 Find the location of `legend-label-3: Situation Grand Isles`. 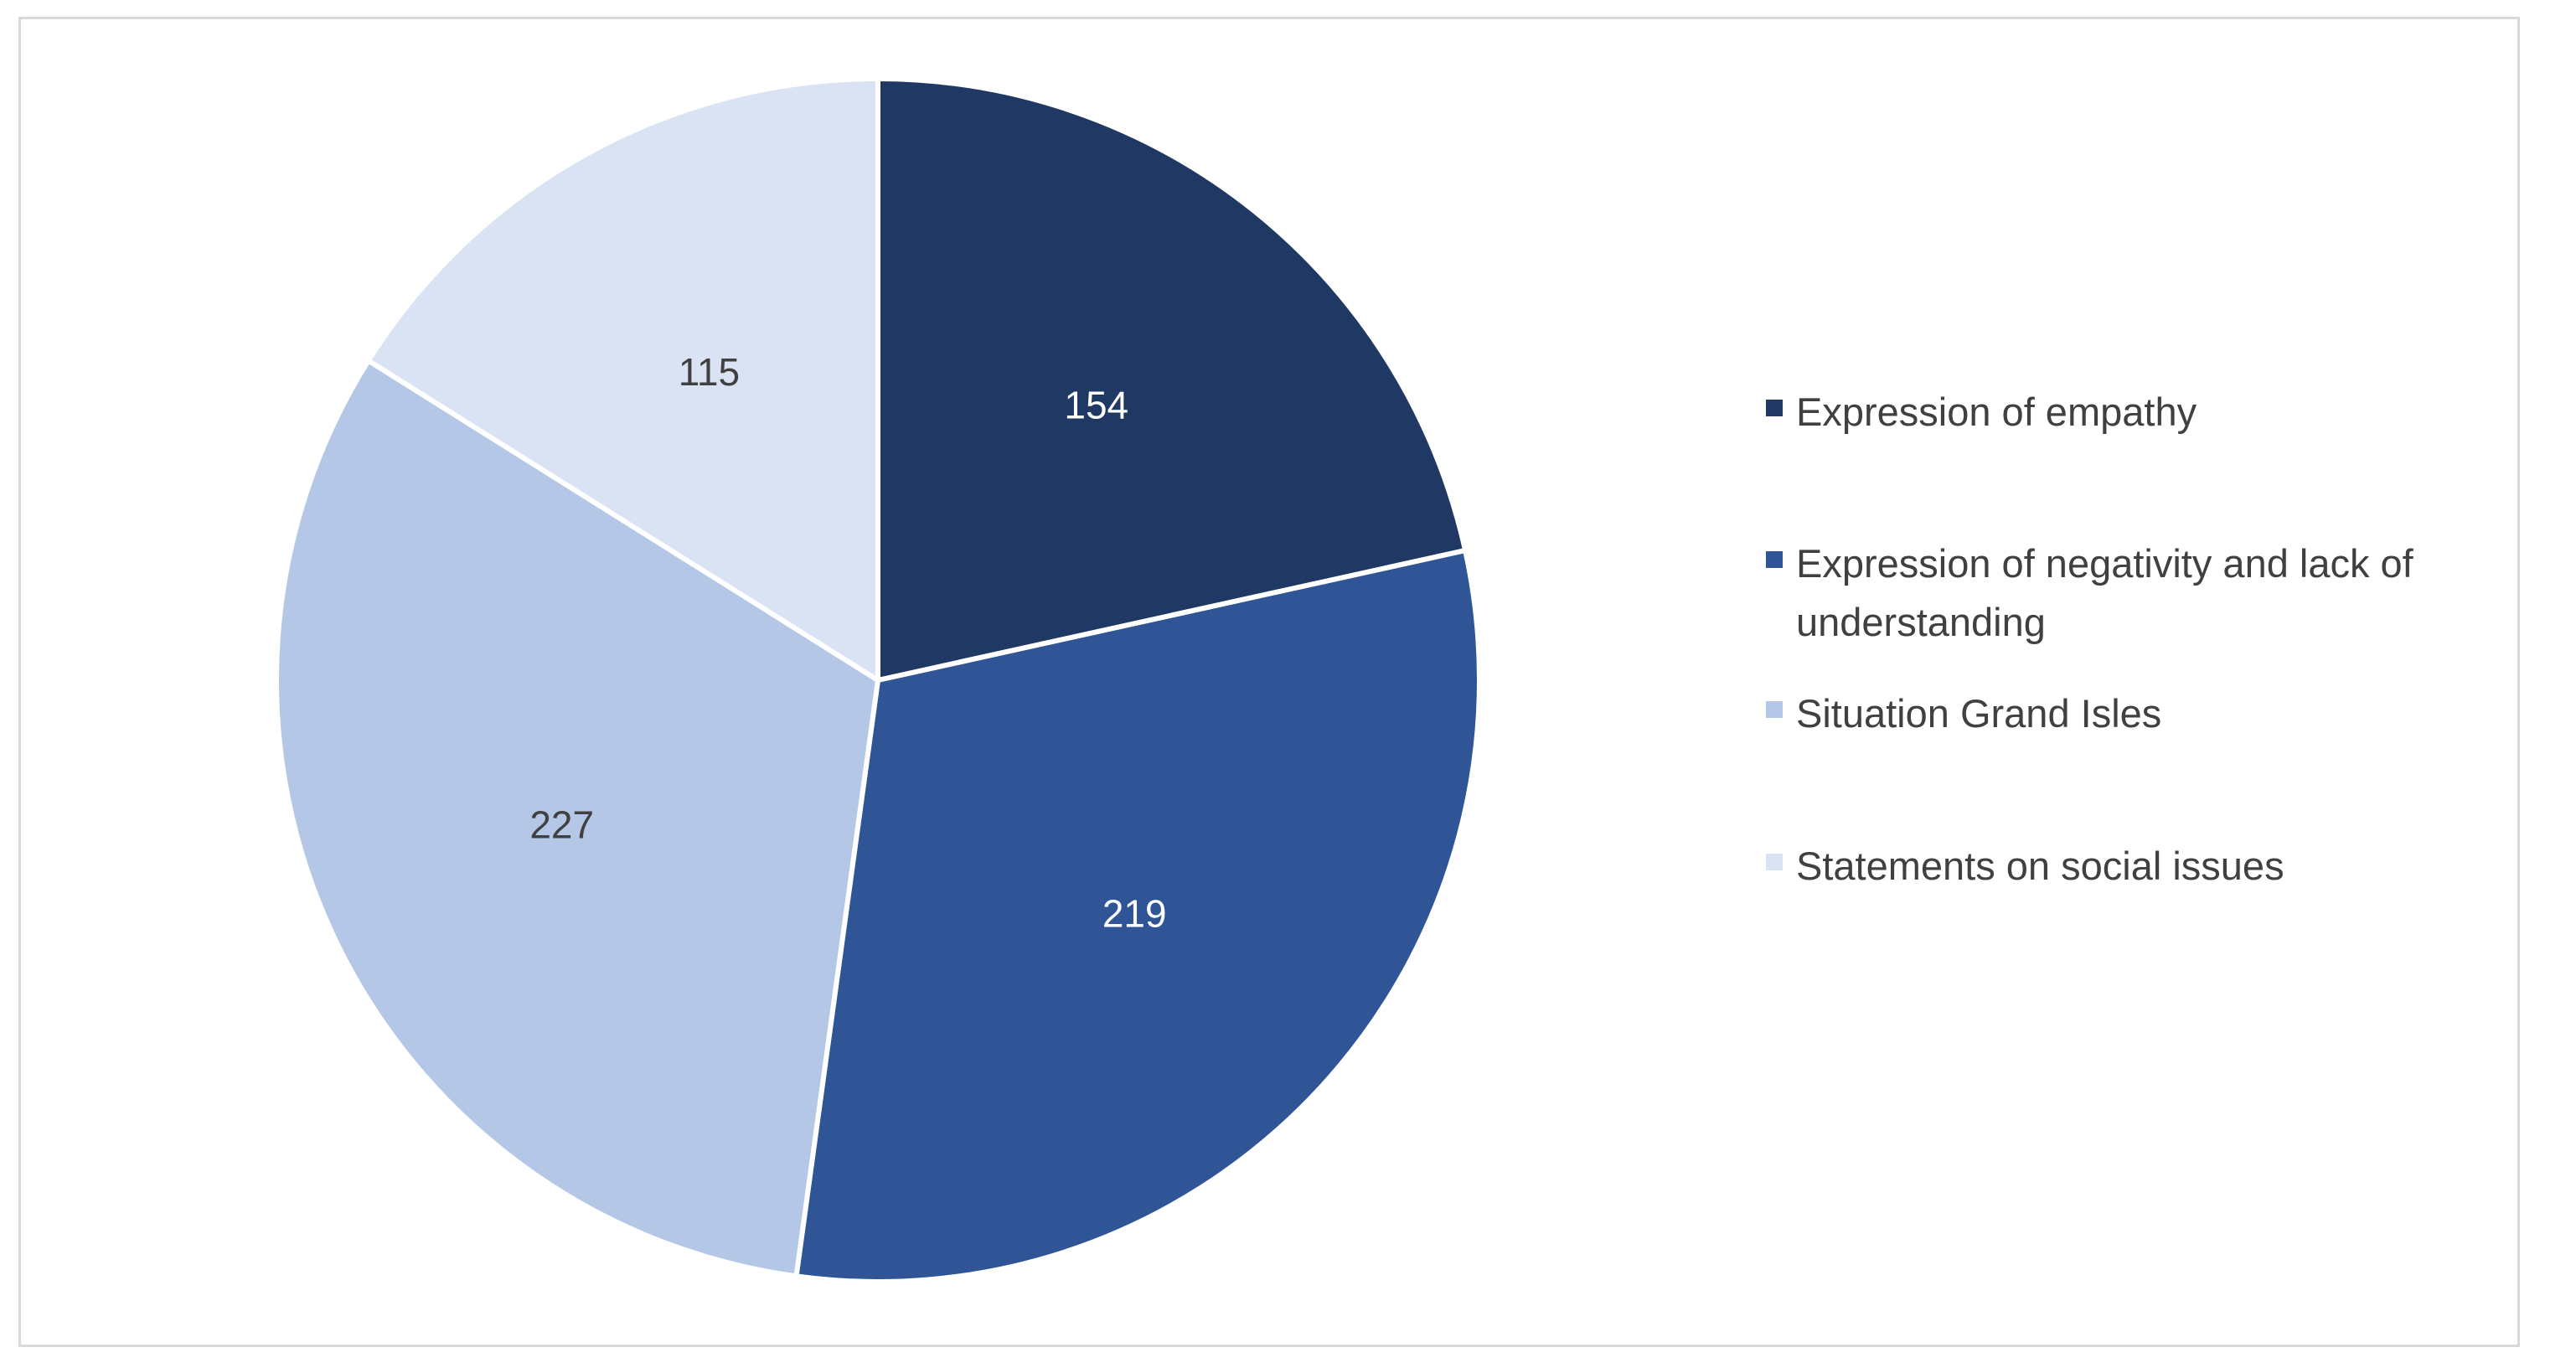

legend-label-3: Situation Grand Isles is located at coordinates (1979, 713).